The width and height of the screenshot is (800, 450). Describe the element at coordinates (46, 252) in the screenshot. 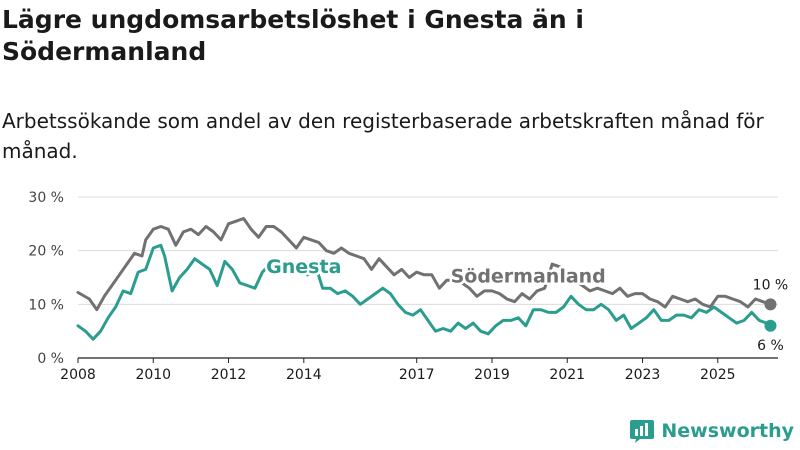

I see `y-tick-label: 20 %` at that location.